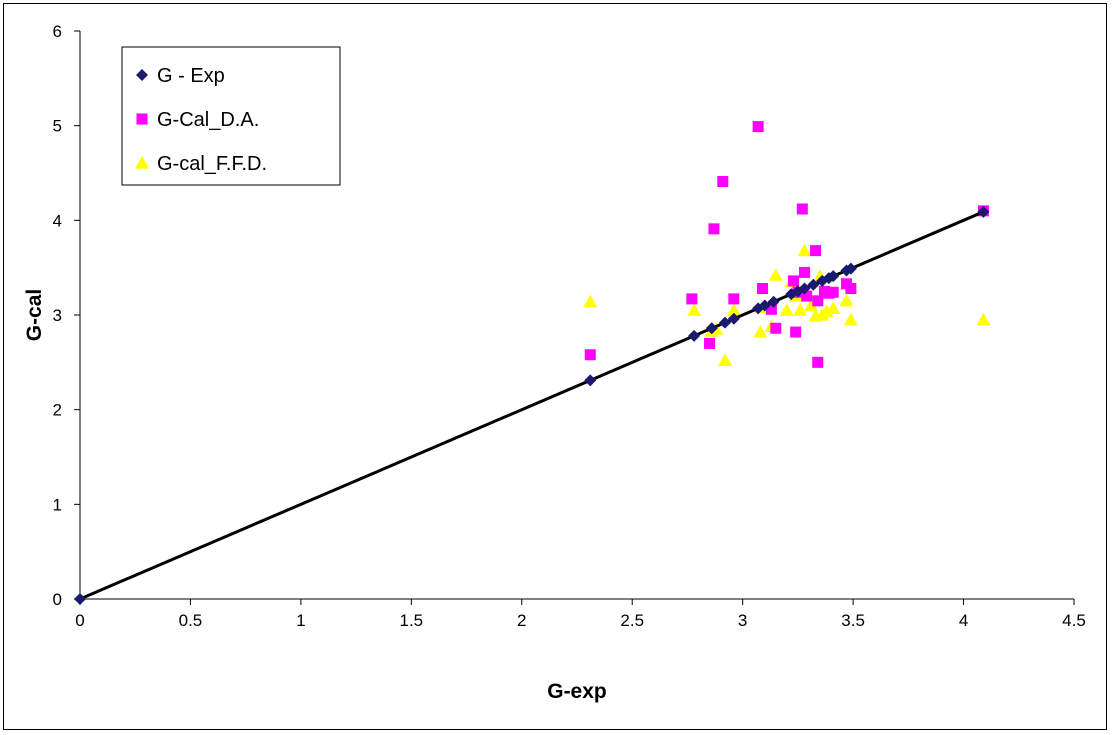 The width and height of the screenshot is (1112, 735). Describe the element at coordinates (57, 504) in the screenshot. I see `y-tick-label: 1` at that location.